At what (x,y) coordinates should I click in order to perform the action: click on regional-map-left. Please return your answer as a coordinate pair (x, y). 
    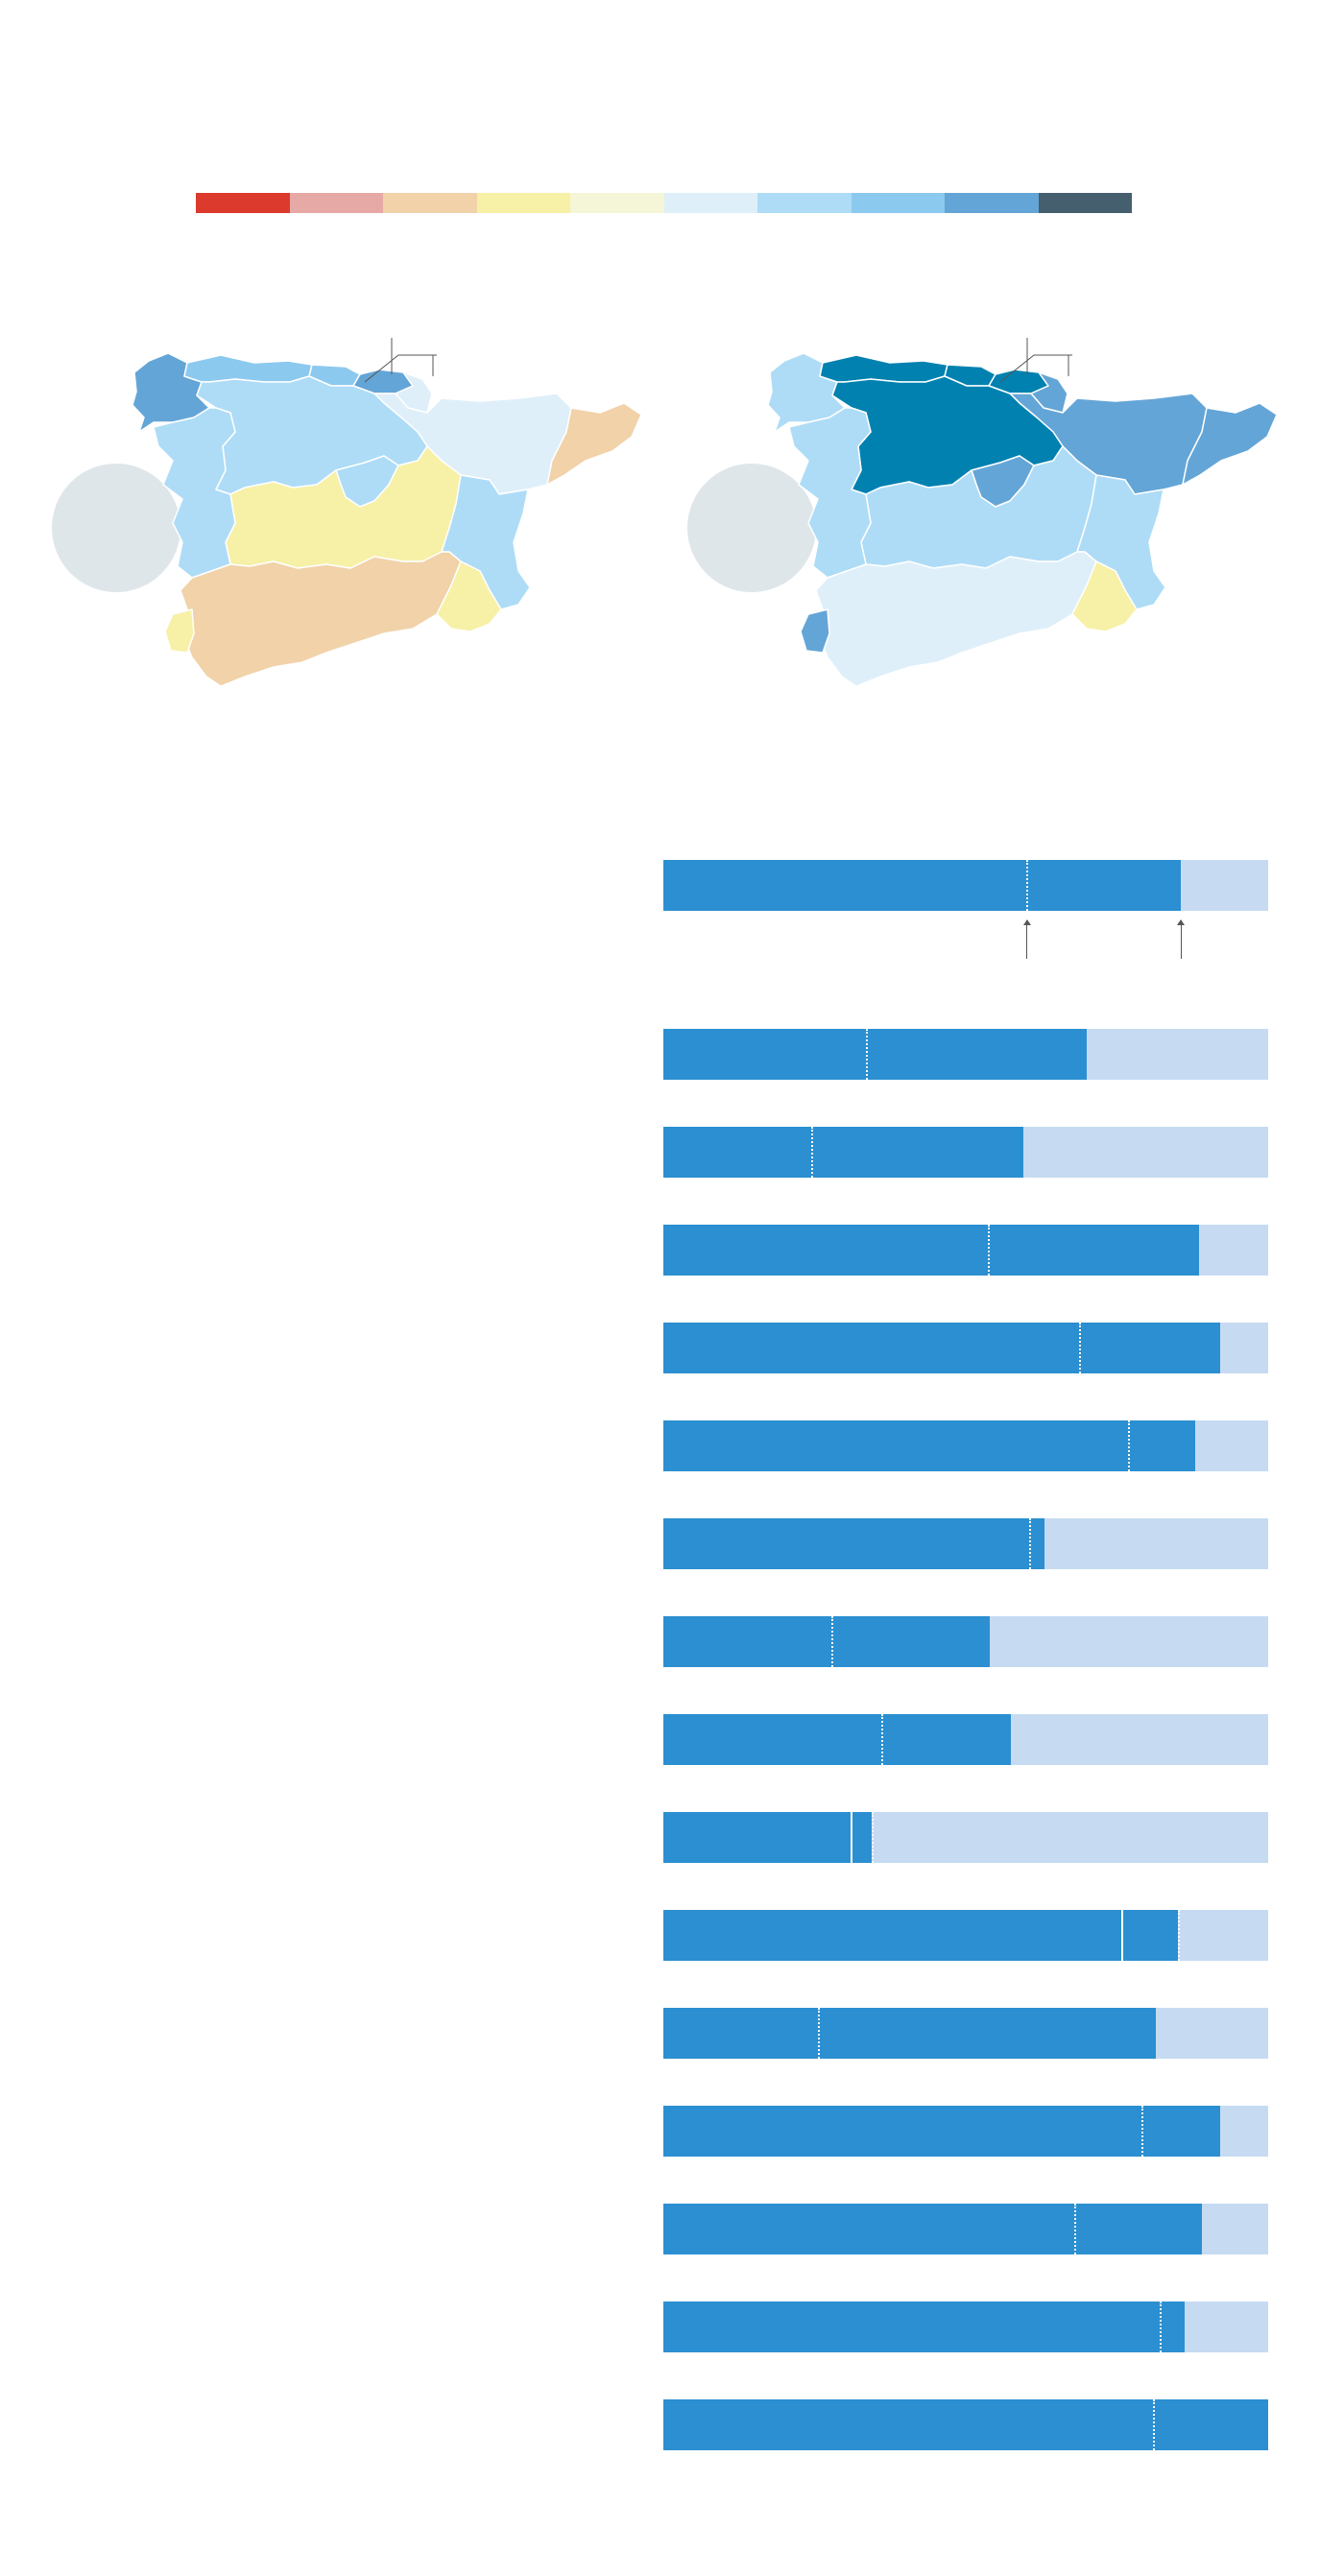
    Looking at the image, I should click on (345, 556).